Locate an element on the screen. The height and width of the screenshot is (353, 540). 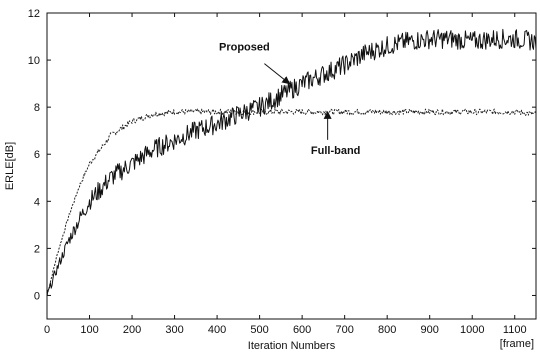
annotation-label-full_band: Full-band is located at coordinates (336, 151).